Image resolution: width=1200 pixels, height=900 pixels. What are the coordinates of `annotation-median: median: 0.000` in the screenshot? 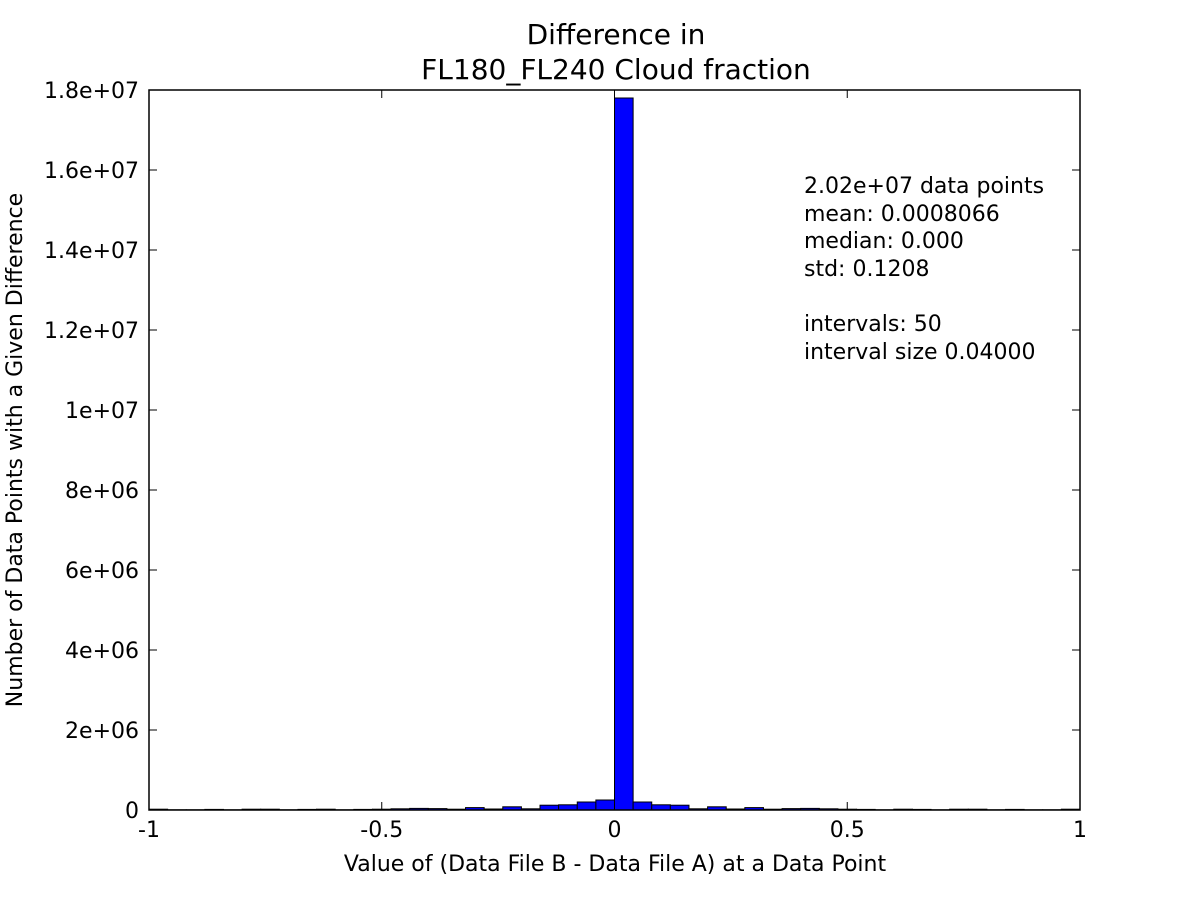 It's located at (884, 241).